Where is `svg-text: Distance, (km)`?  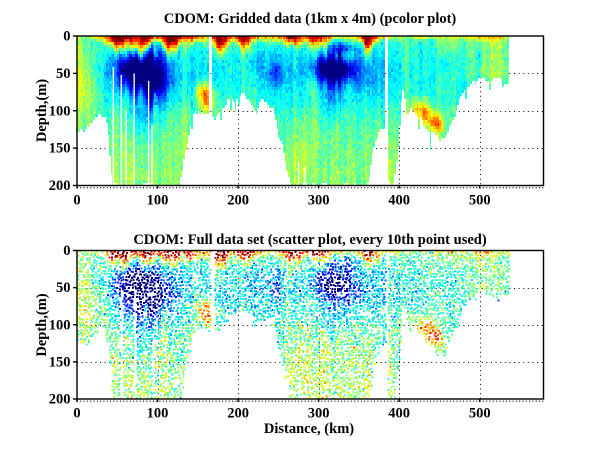
svg-text: Distance, (km) is located at coordinates (309, 429).